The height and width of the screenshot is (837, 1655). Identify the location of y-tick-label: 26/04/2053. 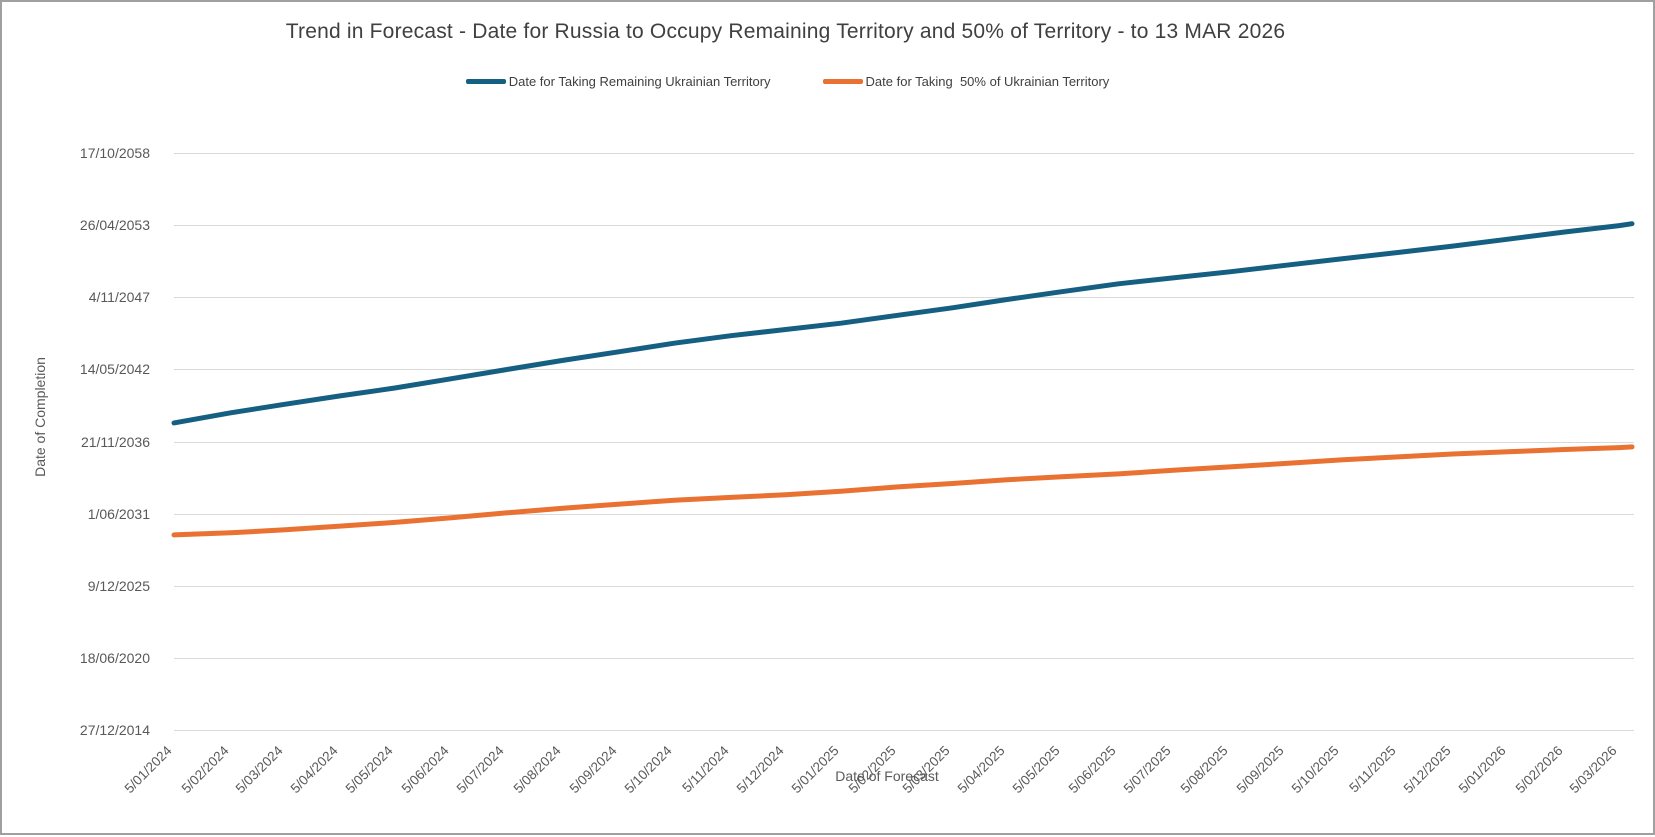
(114, 225).